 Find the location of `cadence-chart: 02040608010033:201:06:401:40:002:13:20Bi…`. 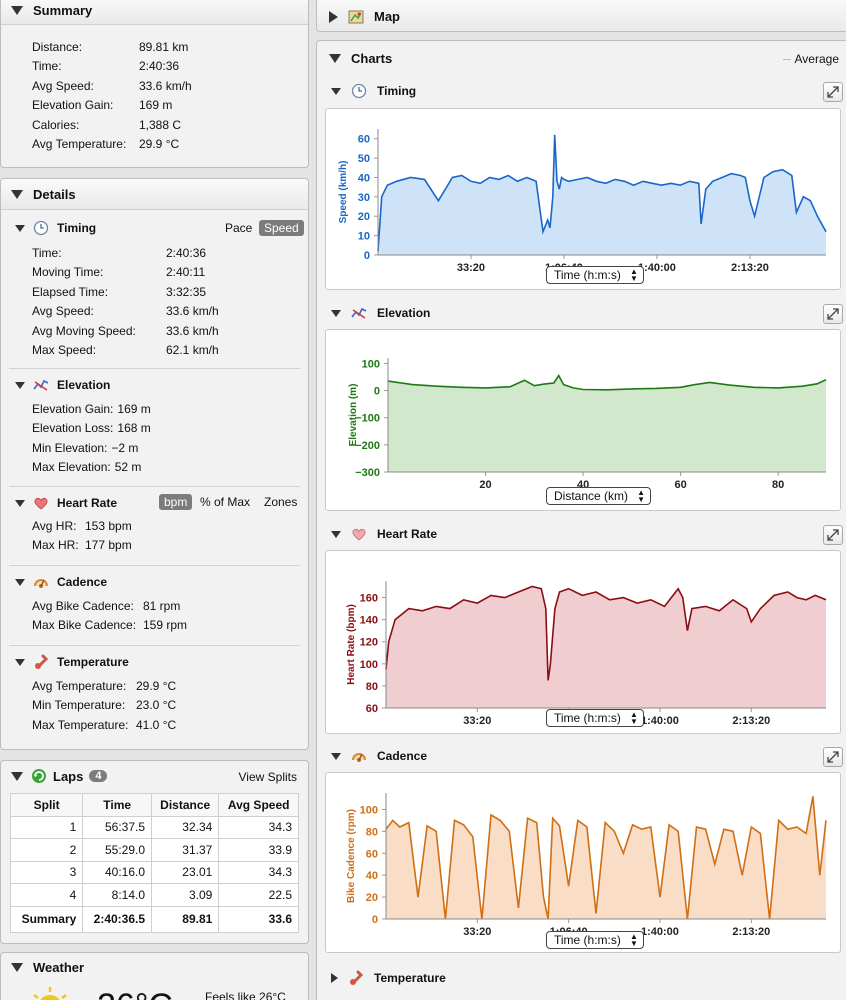

cadence-chart: 02040608010033:201:06:401:40:002:13:20Bi… is located at coordinates (583, 862).